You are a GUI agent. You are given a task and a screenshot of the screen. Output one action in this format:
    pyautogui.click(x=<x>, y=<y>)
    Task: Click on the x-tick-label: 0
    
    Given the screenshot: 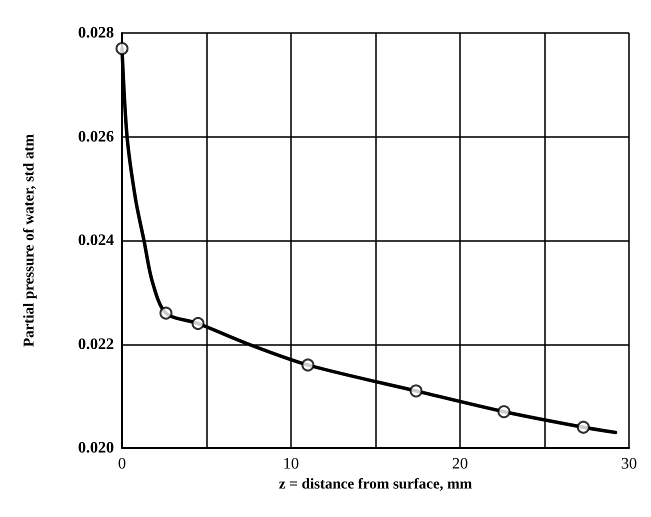 What is the action you would take?
    pyautogui.click(x=122, y=464)
    